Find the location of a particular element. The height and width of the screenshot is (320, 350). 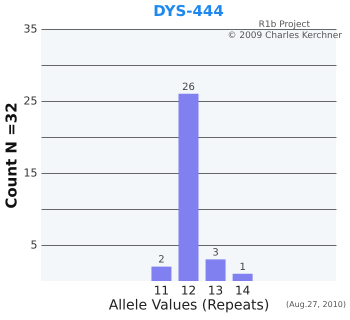

chart-title: DYS-444 is located at coordinates (188, 11).